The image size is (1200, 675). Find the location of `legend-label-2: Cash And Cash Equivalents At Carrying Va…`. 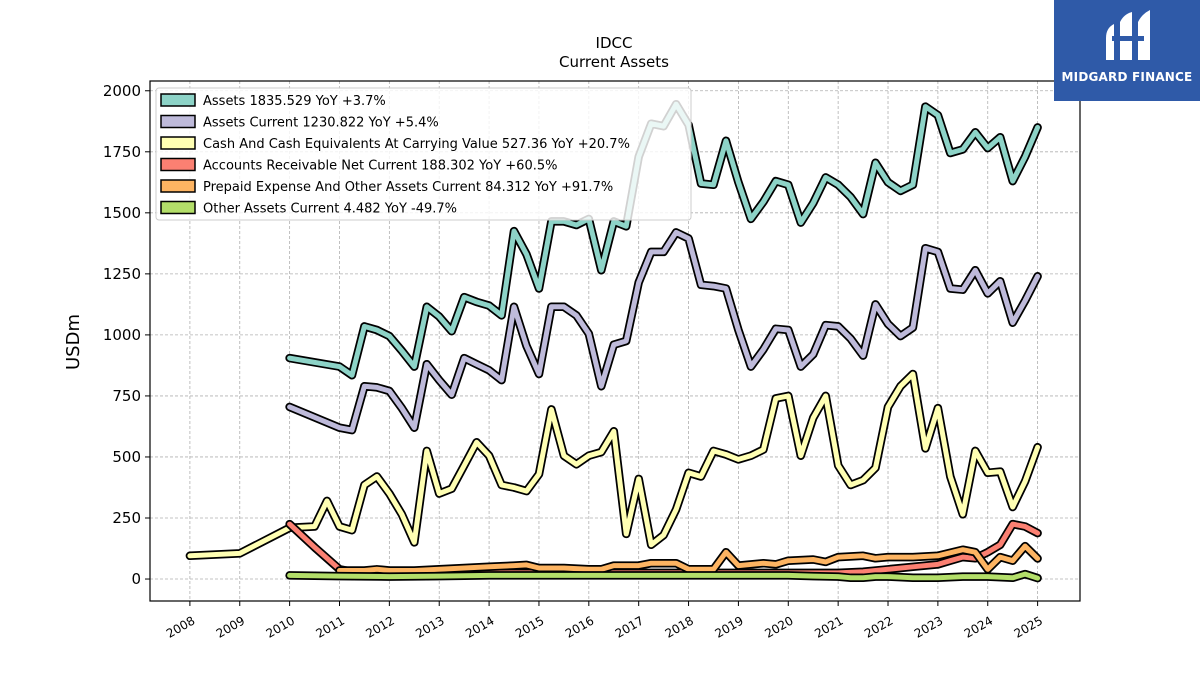

legend-label-2: Cash And Cash Equivalents At Carrying Va… is located at coordinates (416, 144).